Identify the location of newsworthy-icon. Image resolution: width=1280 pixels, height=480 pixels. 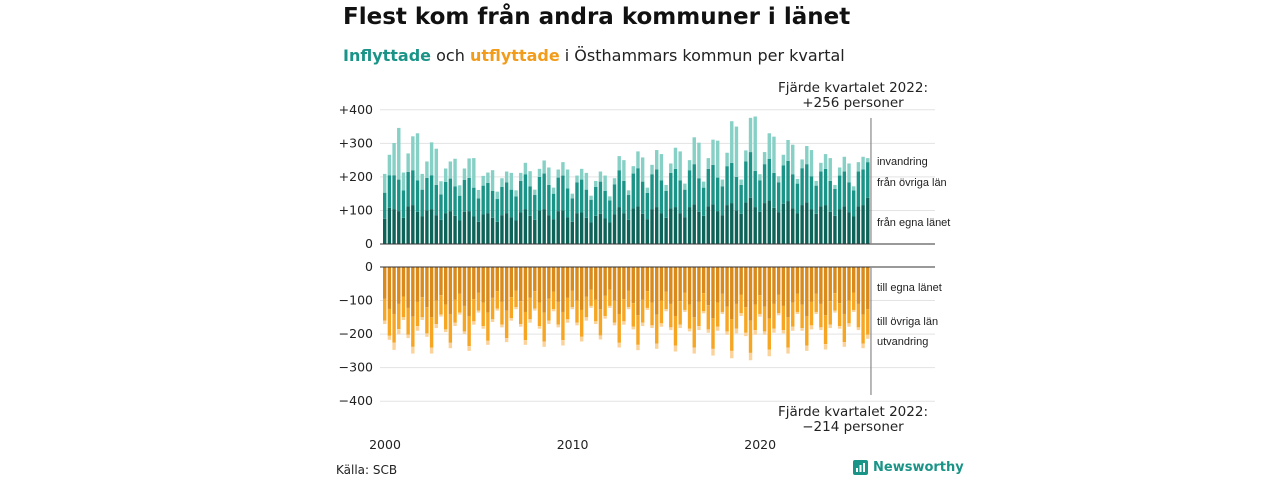
(860, 467).